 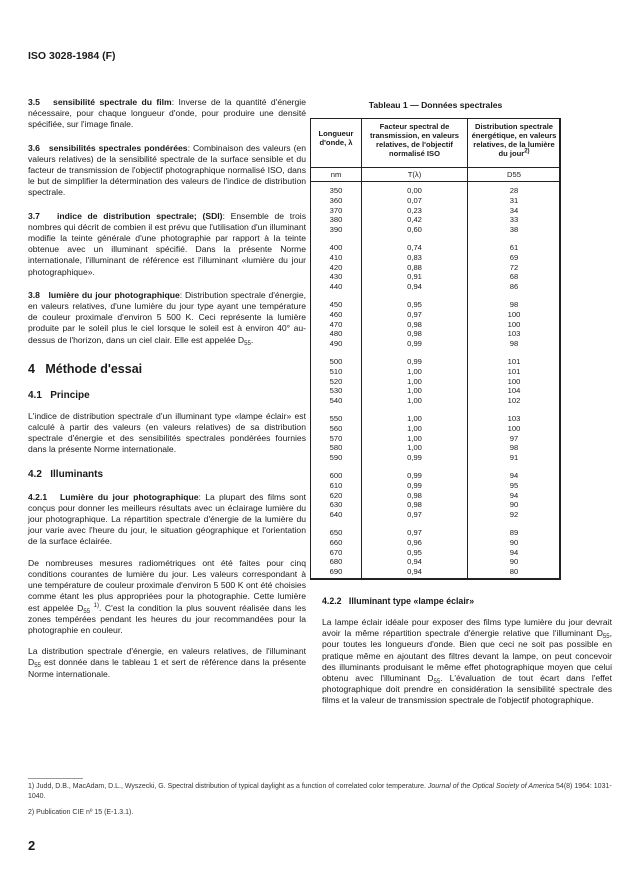 What do you see at coordinates (336, 572) in the screenshot?
I see `table-cell-wavelength: 690` at bounding box center [336, 572].